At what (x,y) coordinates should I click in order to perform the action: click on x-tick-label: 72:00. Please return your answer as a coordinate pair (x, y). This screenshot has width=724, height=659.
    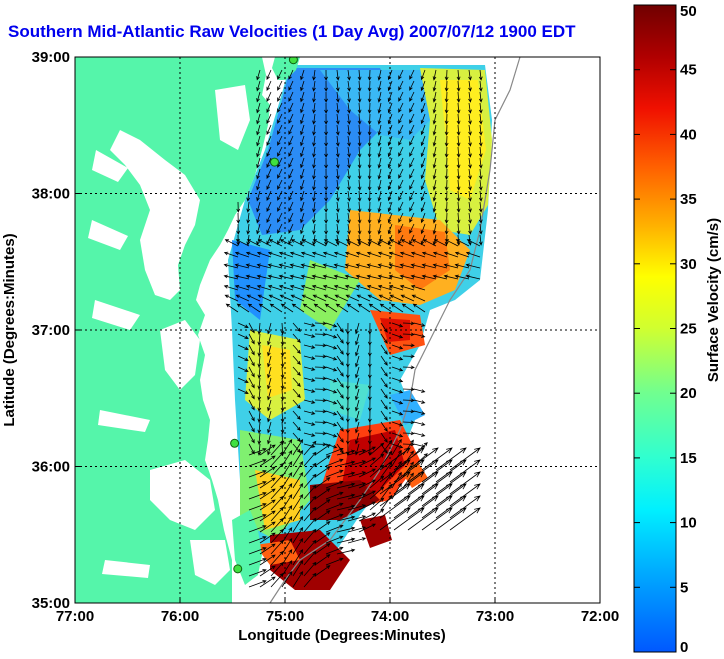
    Looking at the image, I should click on (600, 616).